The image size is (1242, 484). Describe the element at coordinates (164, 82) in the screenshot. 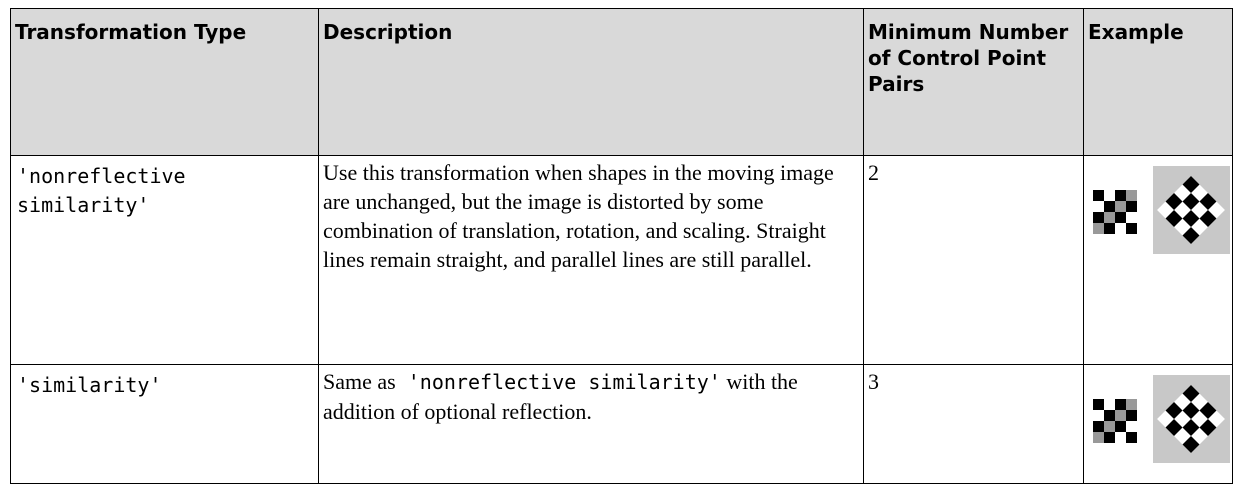

I see `header-cell: Transformation Type` at that location.